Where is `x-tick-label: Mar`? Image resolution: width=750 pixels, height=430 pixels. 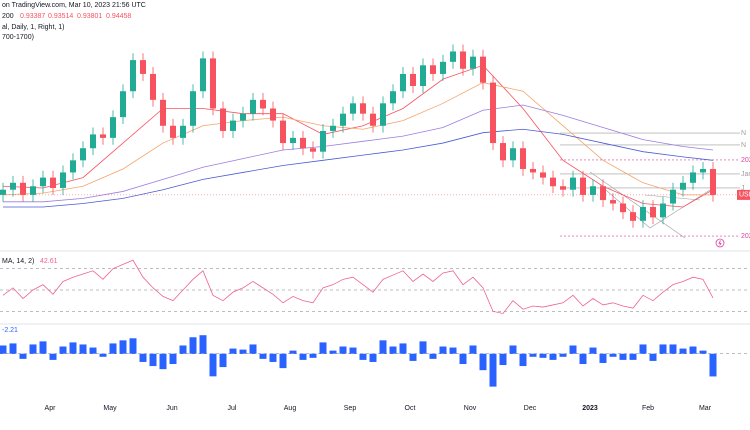 x-tick-label: Mar is located at coordinates (705, 408).